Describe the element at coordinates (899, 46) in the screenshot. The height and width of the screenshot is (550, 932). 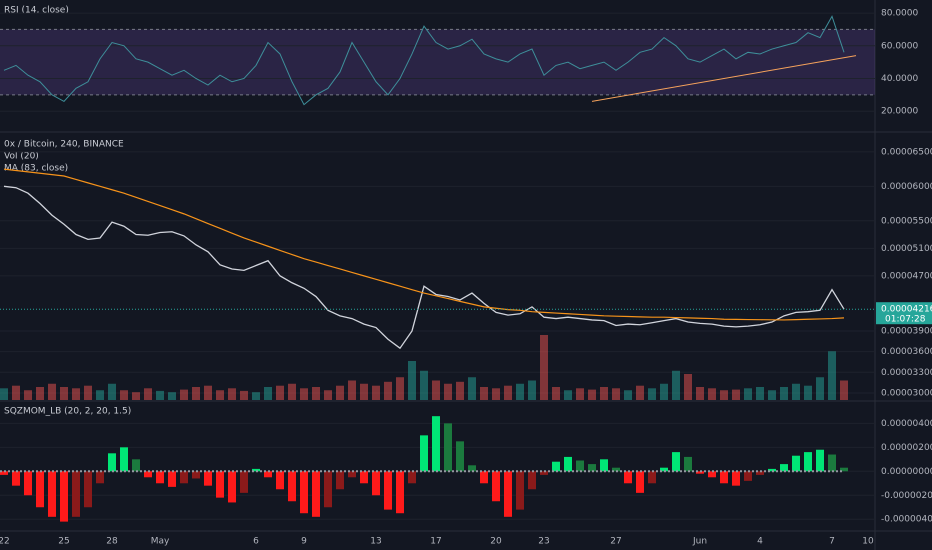
I see `y-tick-label: 60.0000` at that location.